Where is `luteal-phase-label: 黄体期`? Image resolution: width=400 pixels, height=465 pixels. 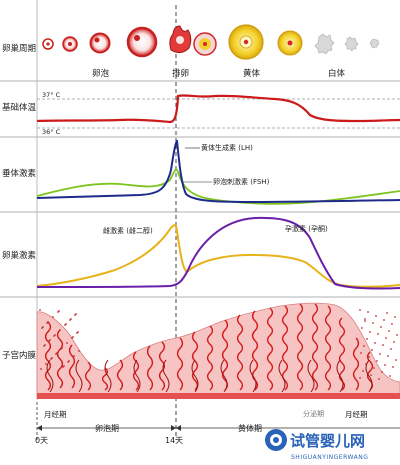 luteal-phase-label: 黄体期 is located at coordinates (250, 428).